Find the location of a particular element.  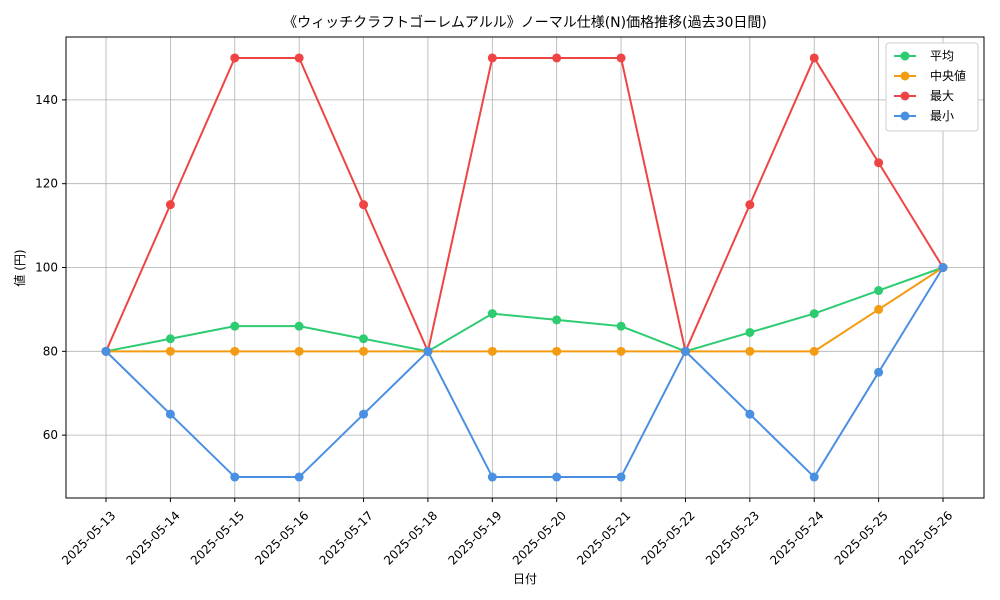

x-tick-label: 2025-05-20 is located at coordinates (539, 537).